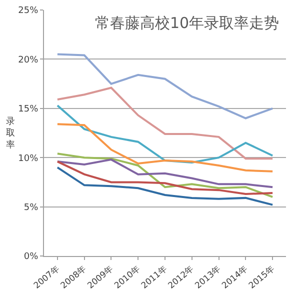 This screenshot has width=300, height=300. Describe the element at coordinates (187, 23) in the screenshot. I see `chart-title: 常春藤高校10年录取率走势` at that location.